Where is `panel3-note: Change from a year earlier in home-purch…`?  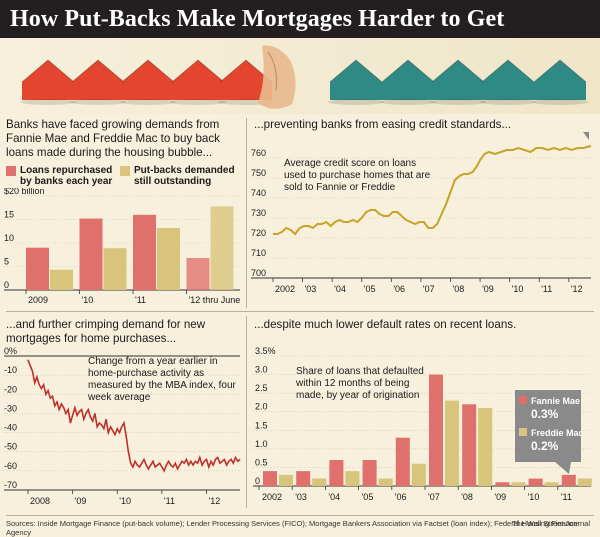 panel3-note: Change from a year earlier in home-purch… is located at coordinates (162, 379).